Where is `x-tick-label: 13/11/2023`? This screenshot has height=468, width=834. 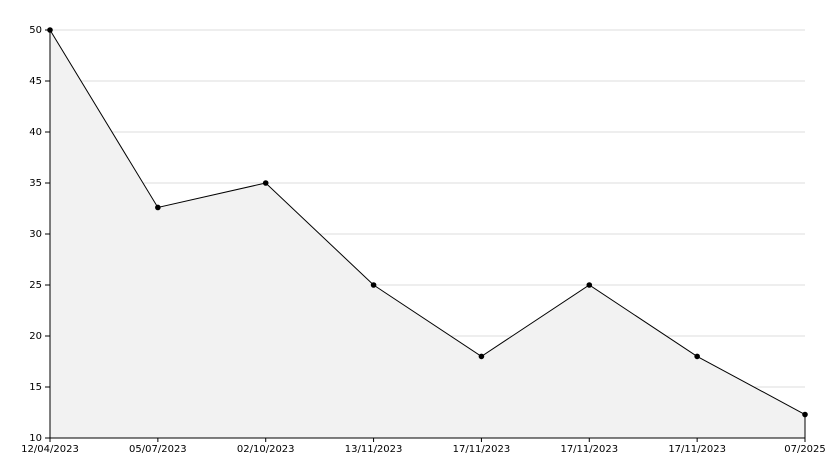 x-tick-label: 13/11/2023 is located at coordinates (374, 449).